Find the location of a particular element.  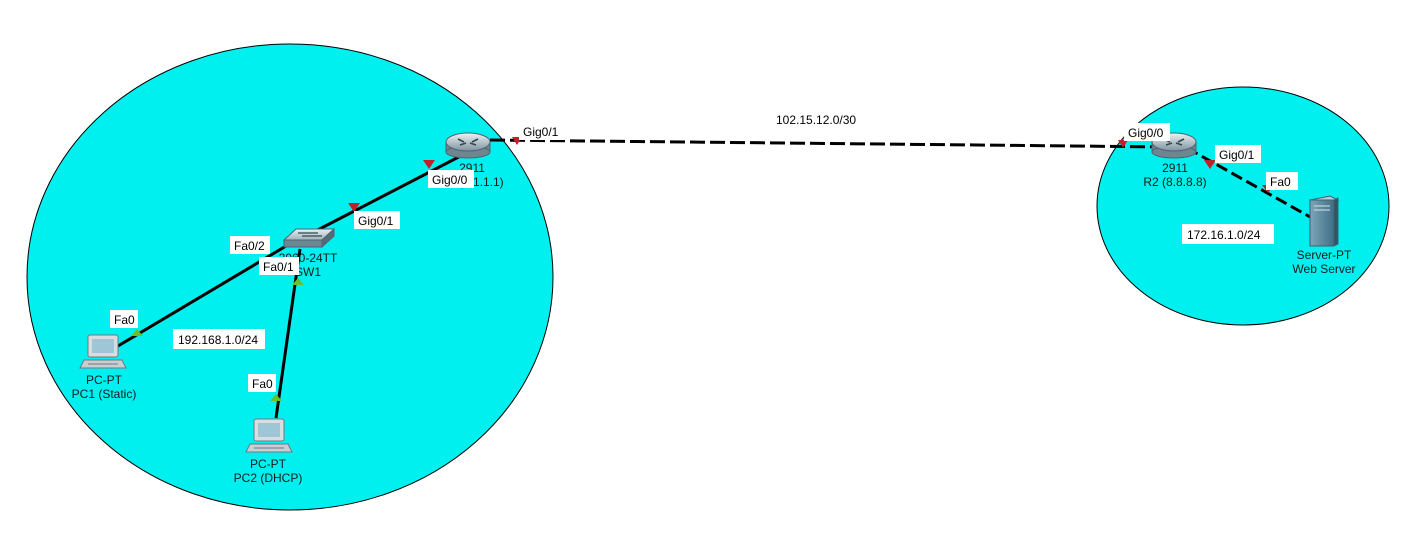

svg-text: Fa0/1 is located at coordinates (278, 267).